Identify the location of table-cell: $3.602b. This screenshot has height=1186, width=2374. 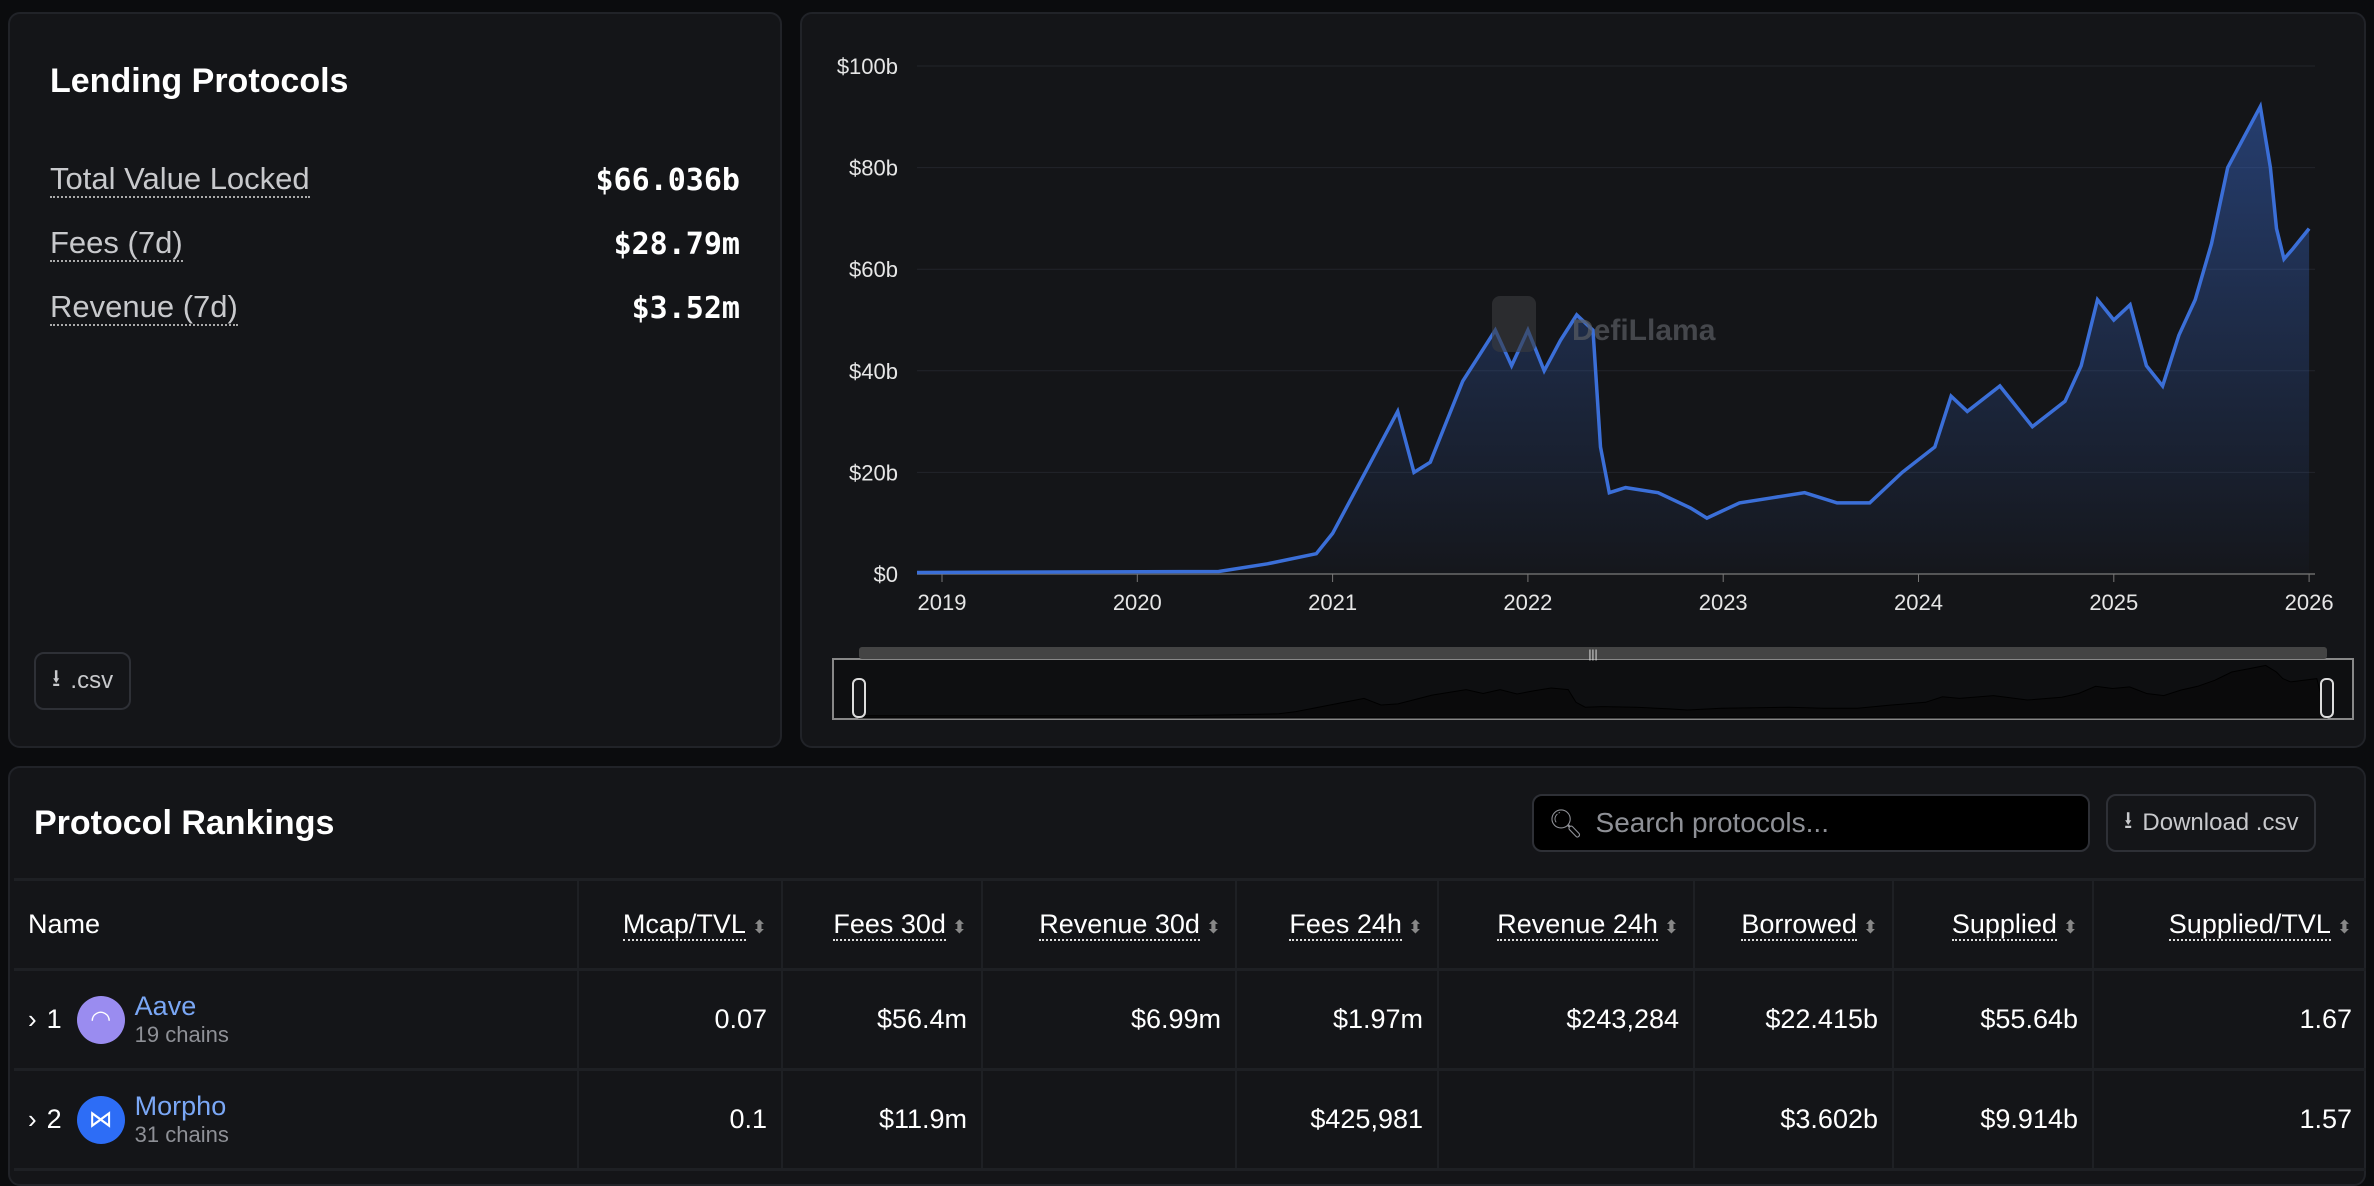
(1794, 1119).